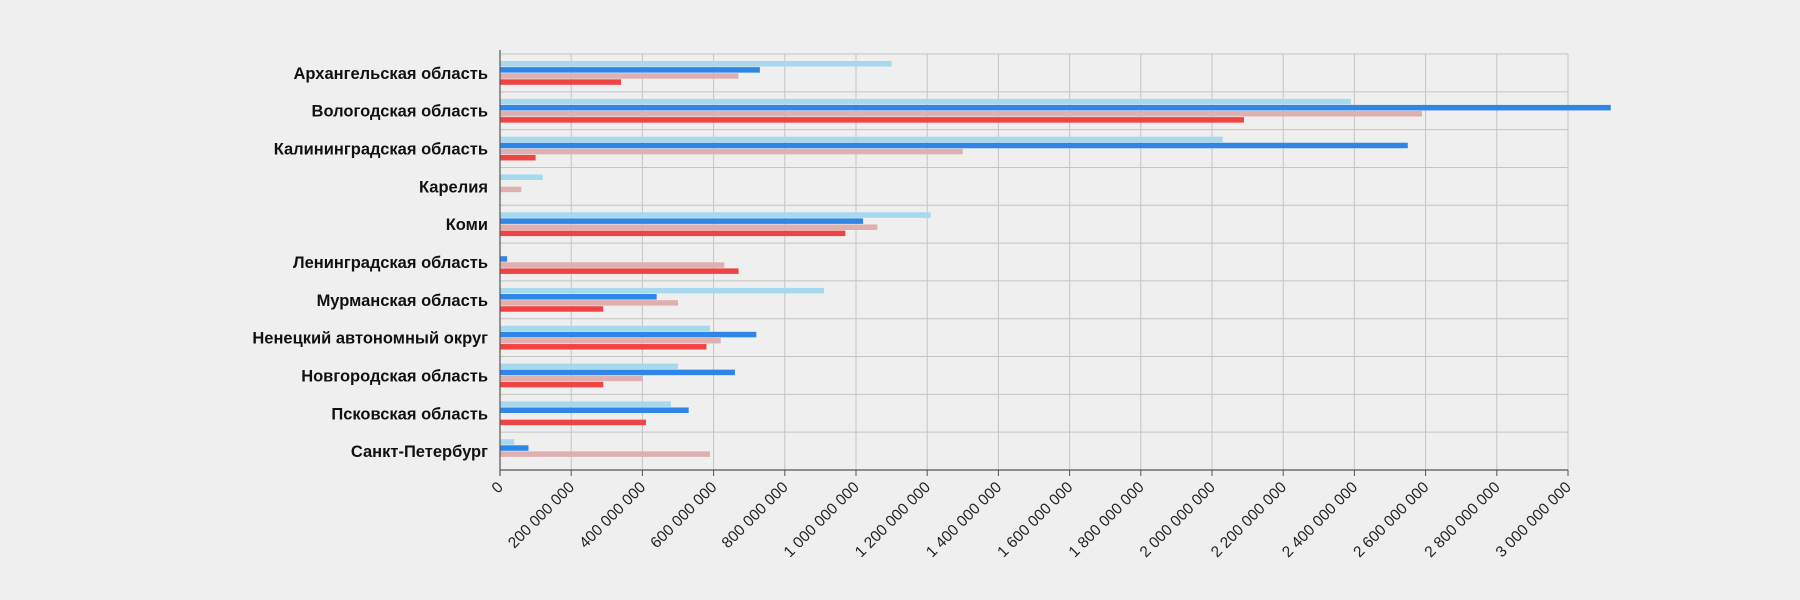  Describe the element at coordinates (822, 520) in the screenshot. I see `x-tick-label: 1 000 000 000` at that location.